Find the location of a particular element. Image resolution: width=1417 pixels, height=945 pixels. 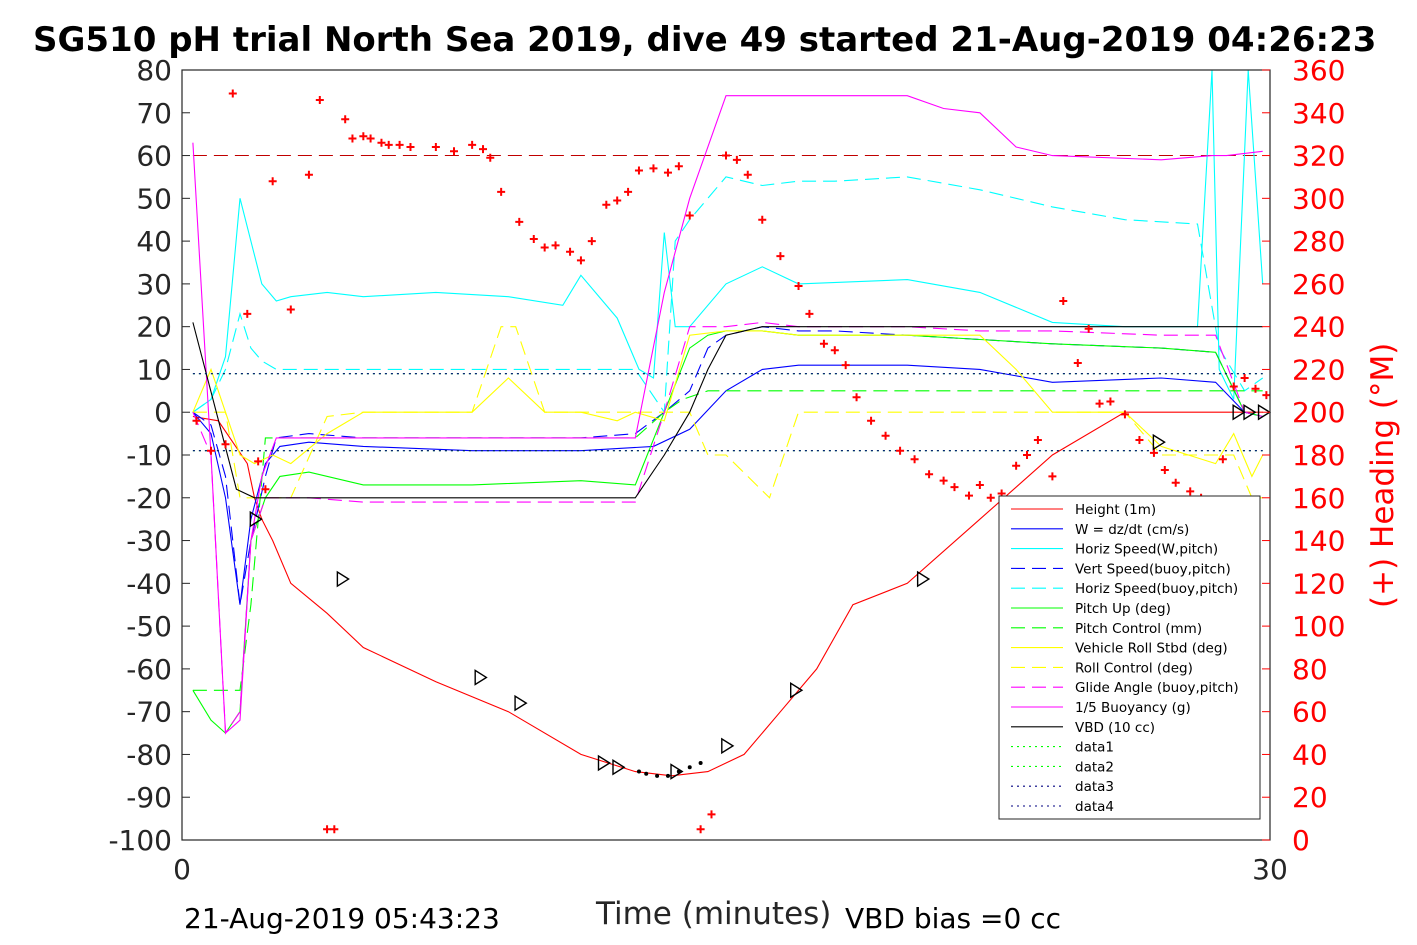

y2-tick-label: 20 is located at coordinates (1310, 797).